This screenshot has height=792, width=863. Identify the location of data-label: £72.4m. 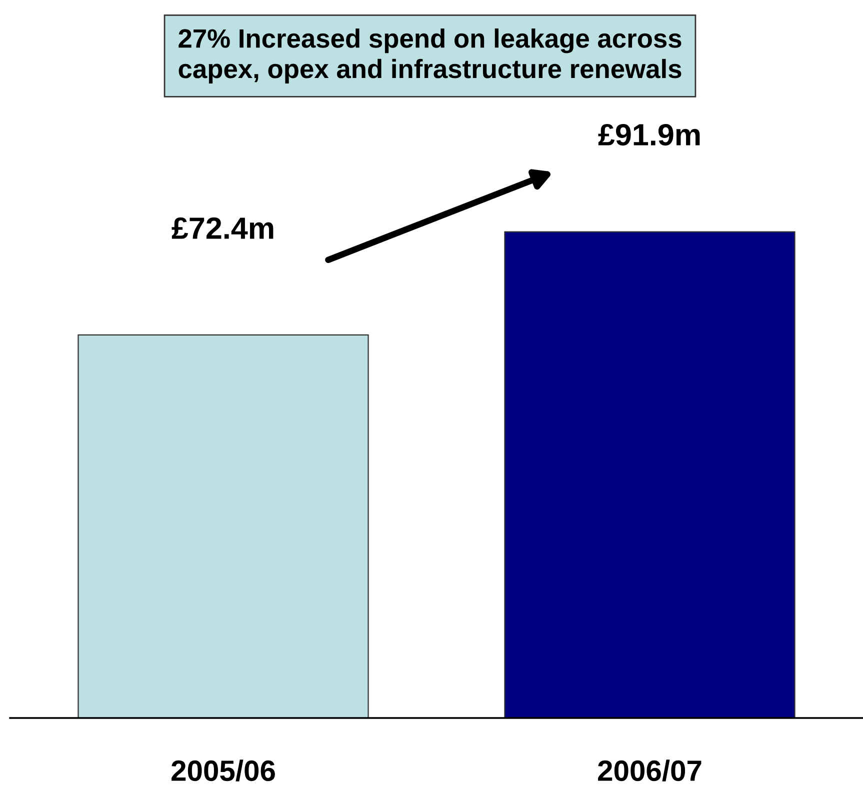
(223, 228).